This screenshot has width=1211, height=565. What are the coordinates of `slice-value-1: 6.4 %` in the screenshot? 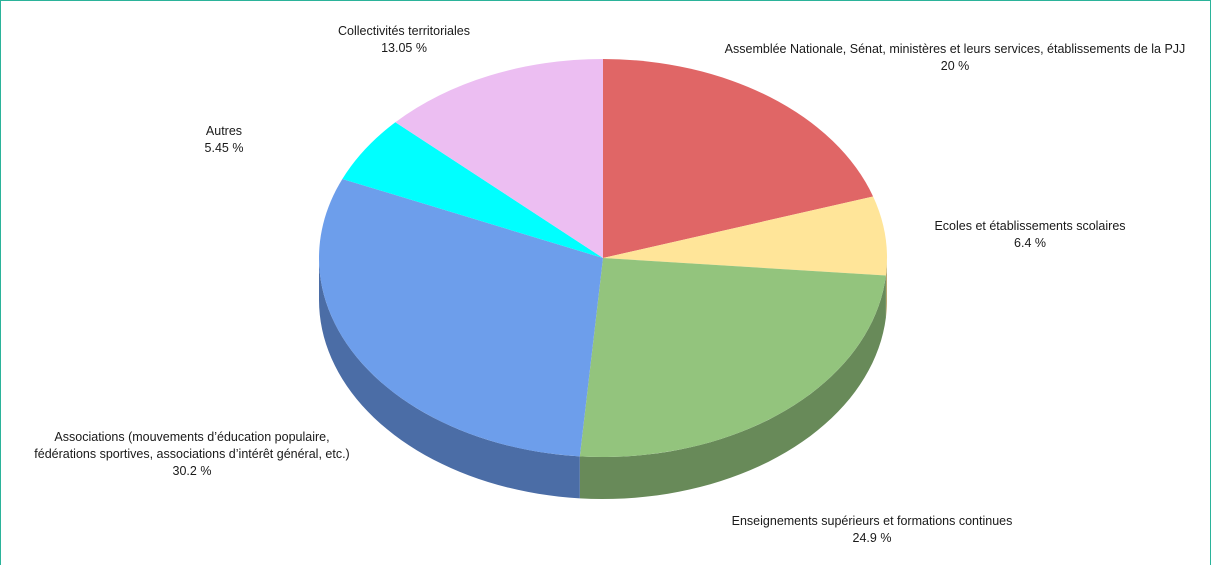 It's located at (1030, 243).